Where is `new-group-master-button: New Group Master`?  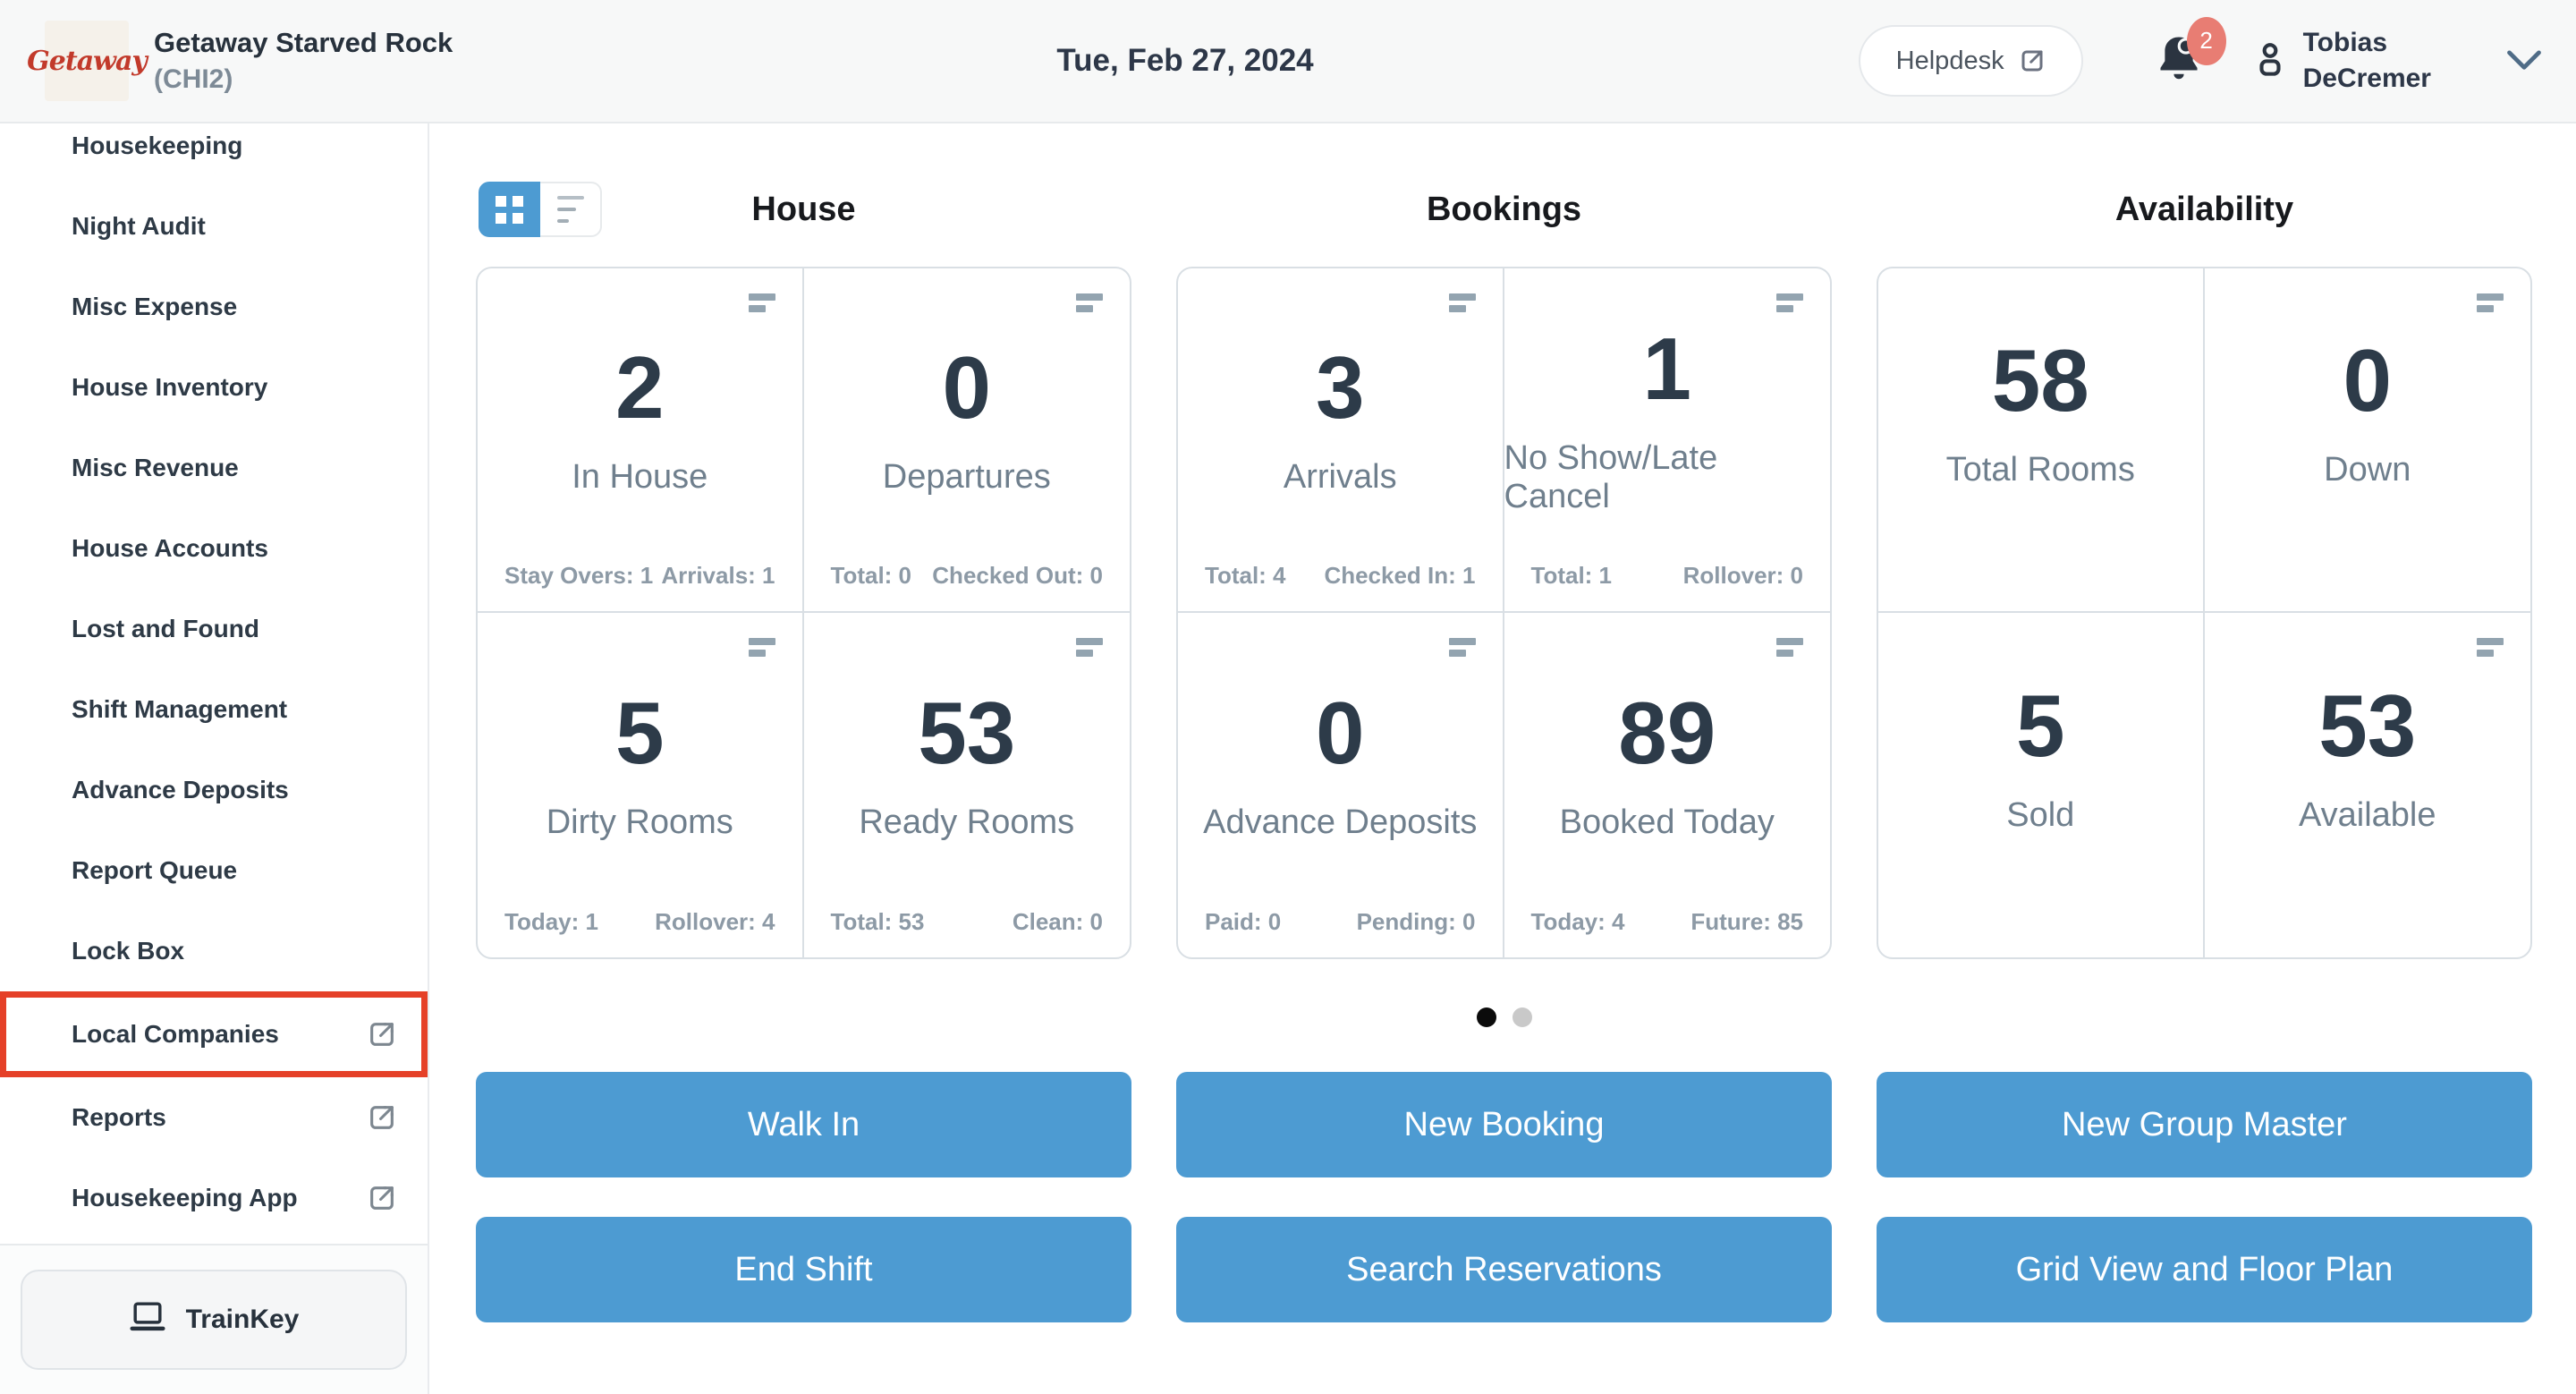 new-group-master-button: New Group Master is located at coordinates (2204, 1124).